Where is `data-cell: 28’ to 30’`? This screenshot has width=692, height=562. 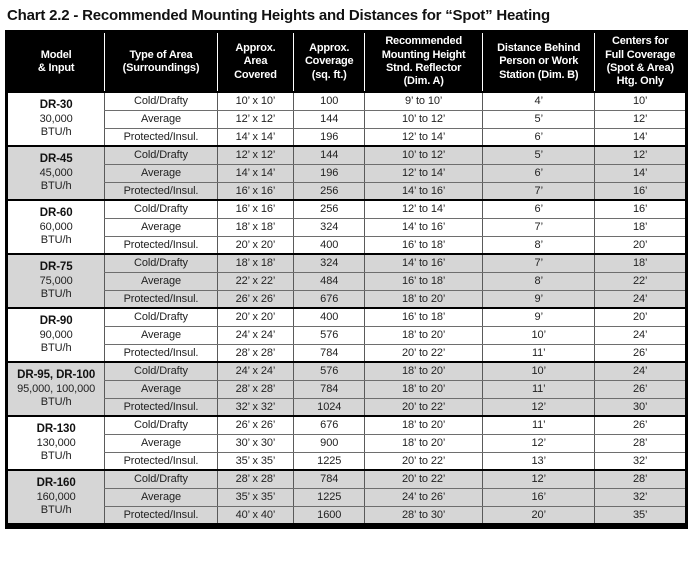
data-cell: 28’ to 30’ is located at coordinates (423, 515).